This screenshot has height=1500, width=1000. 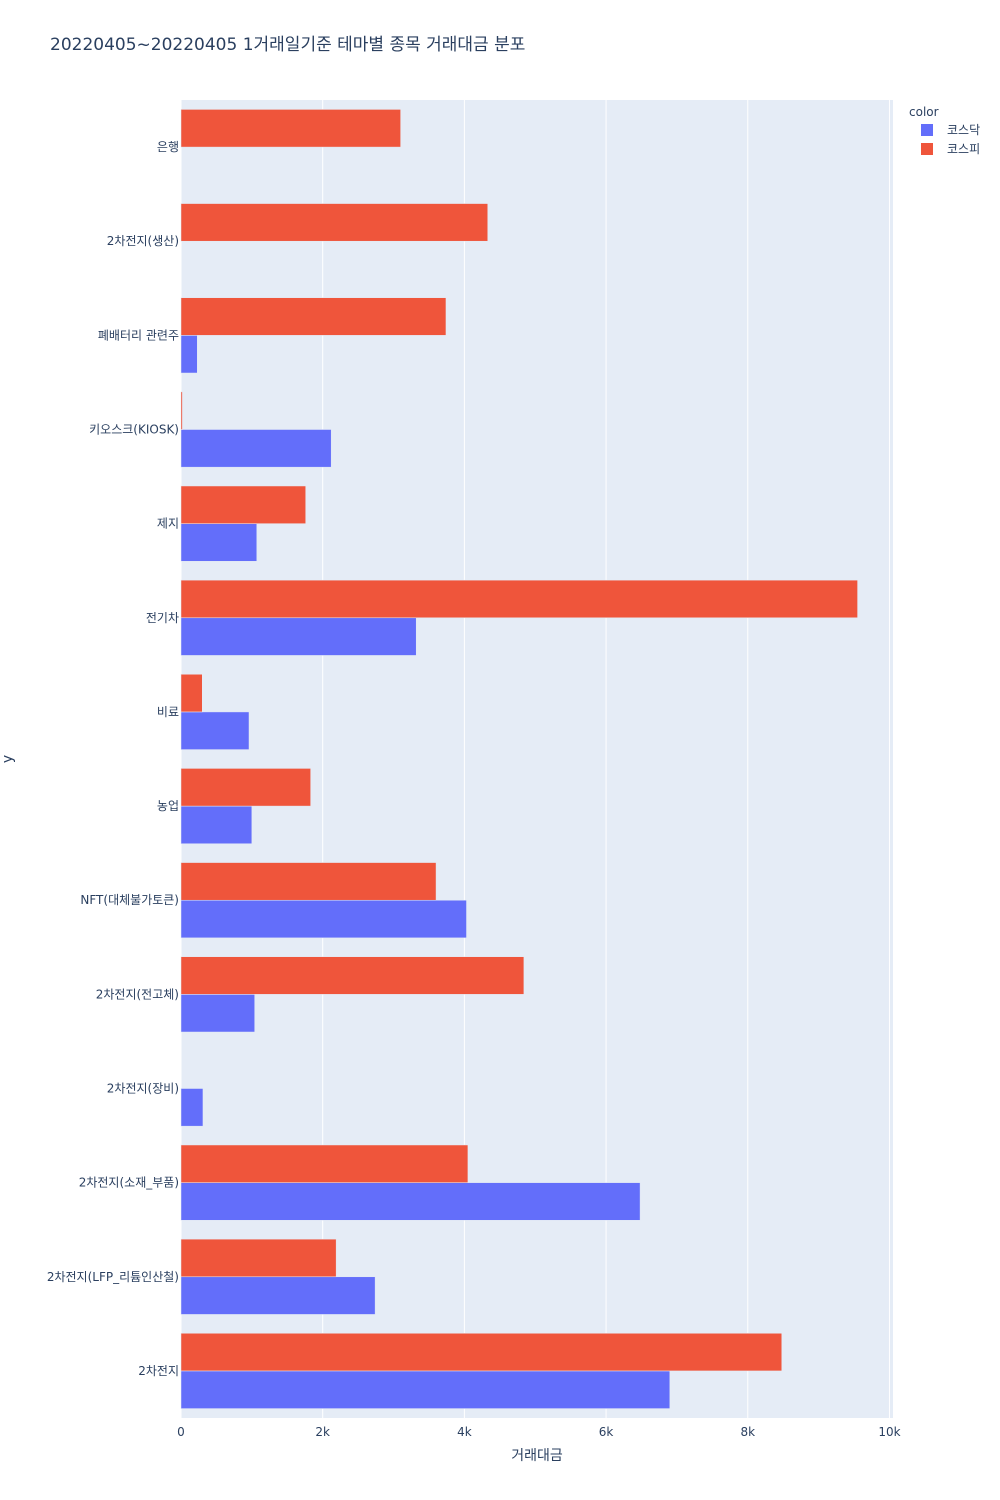 What do you see at coordinates (138, 335) in the screenshot?
I see `y-tick-label: 폐배터리 관련주` at bounding box center [138, 335].